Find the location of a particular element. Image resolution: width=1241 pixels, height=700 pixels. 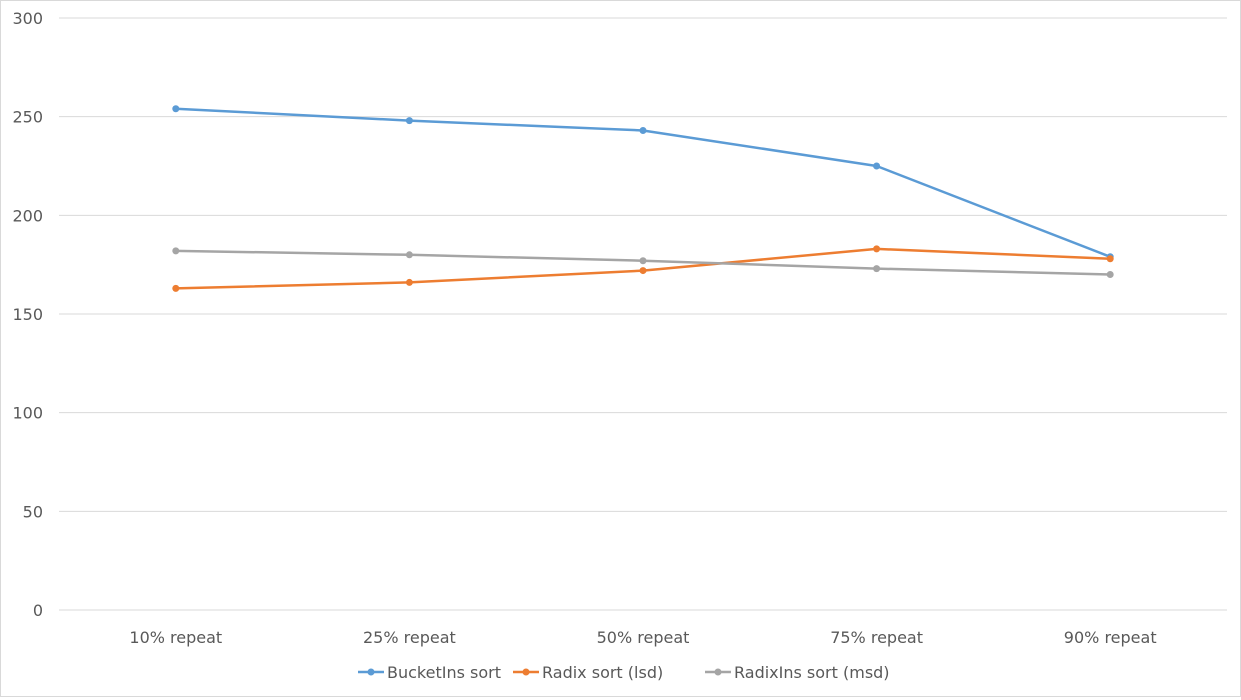

y-tick-label: 200 is located at coordinates (27, 215).